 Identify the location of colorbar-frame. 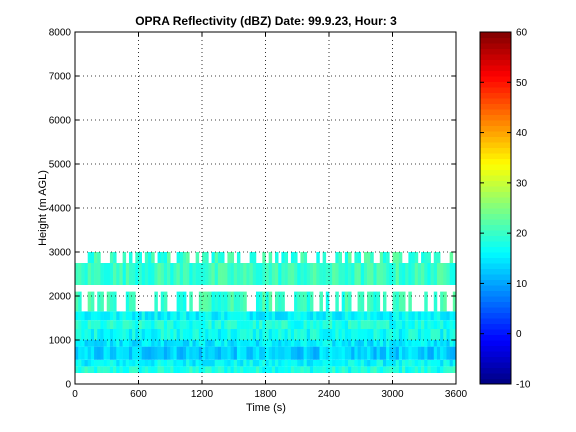
(495, 208).